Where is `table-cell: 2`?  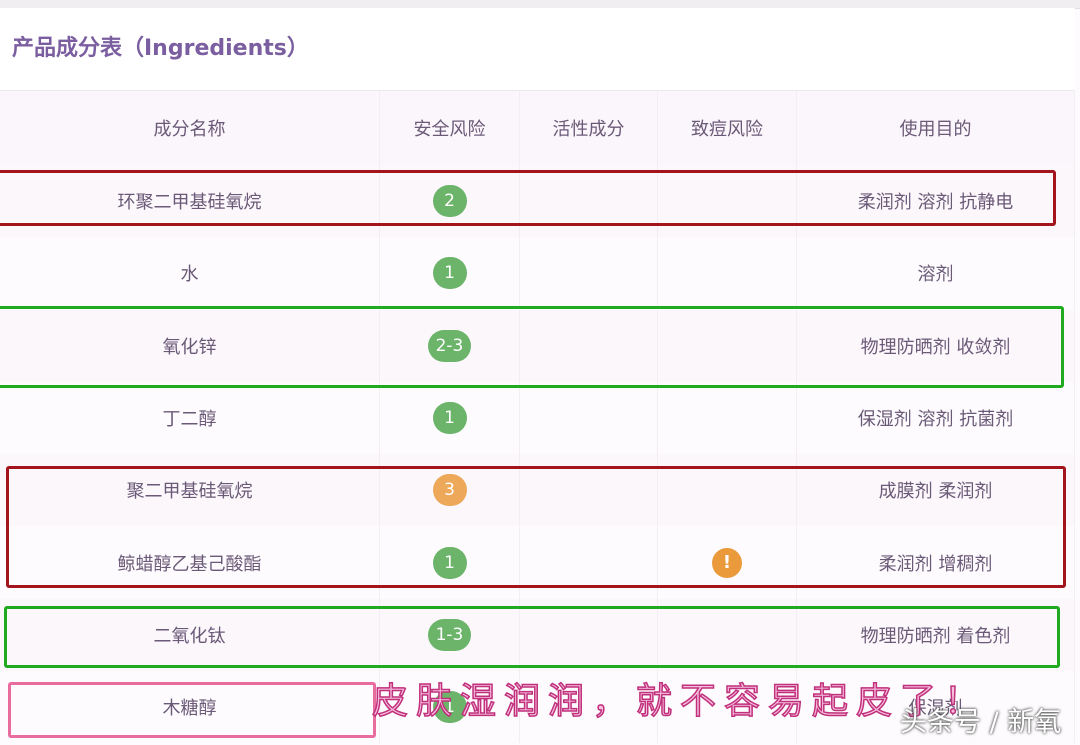 table-cell: 2 is located at coordinates (450, 201).